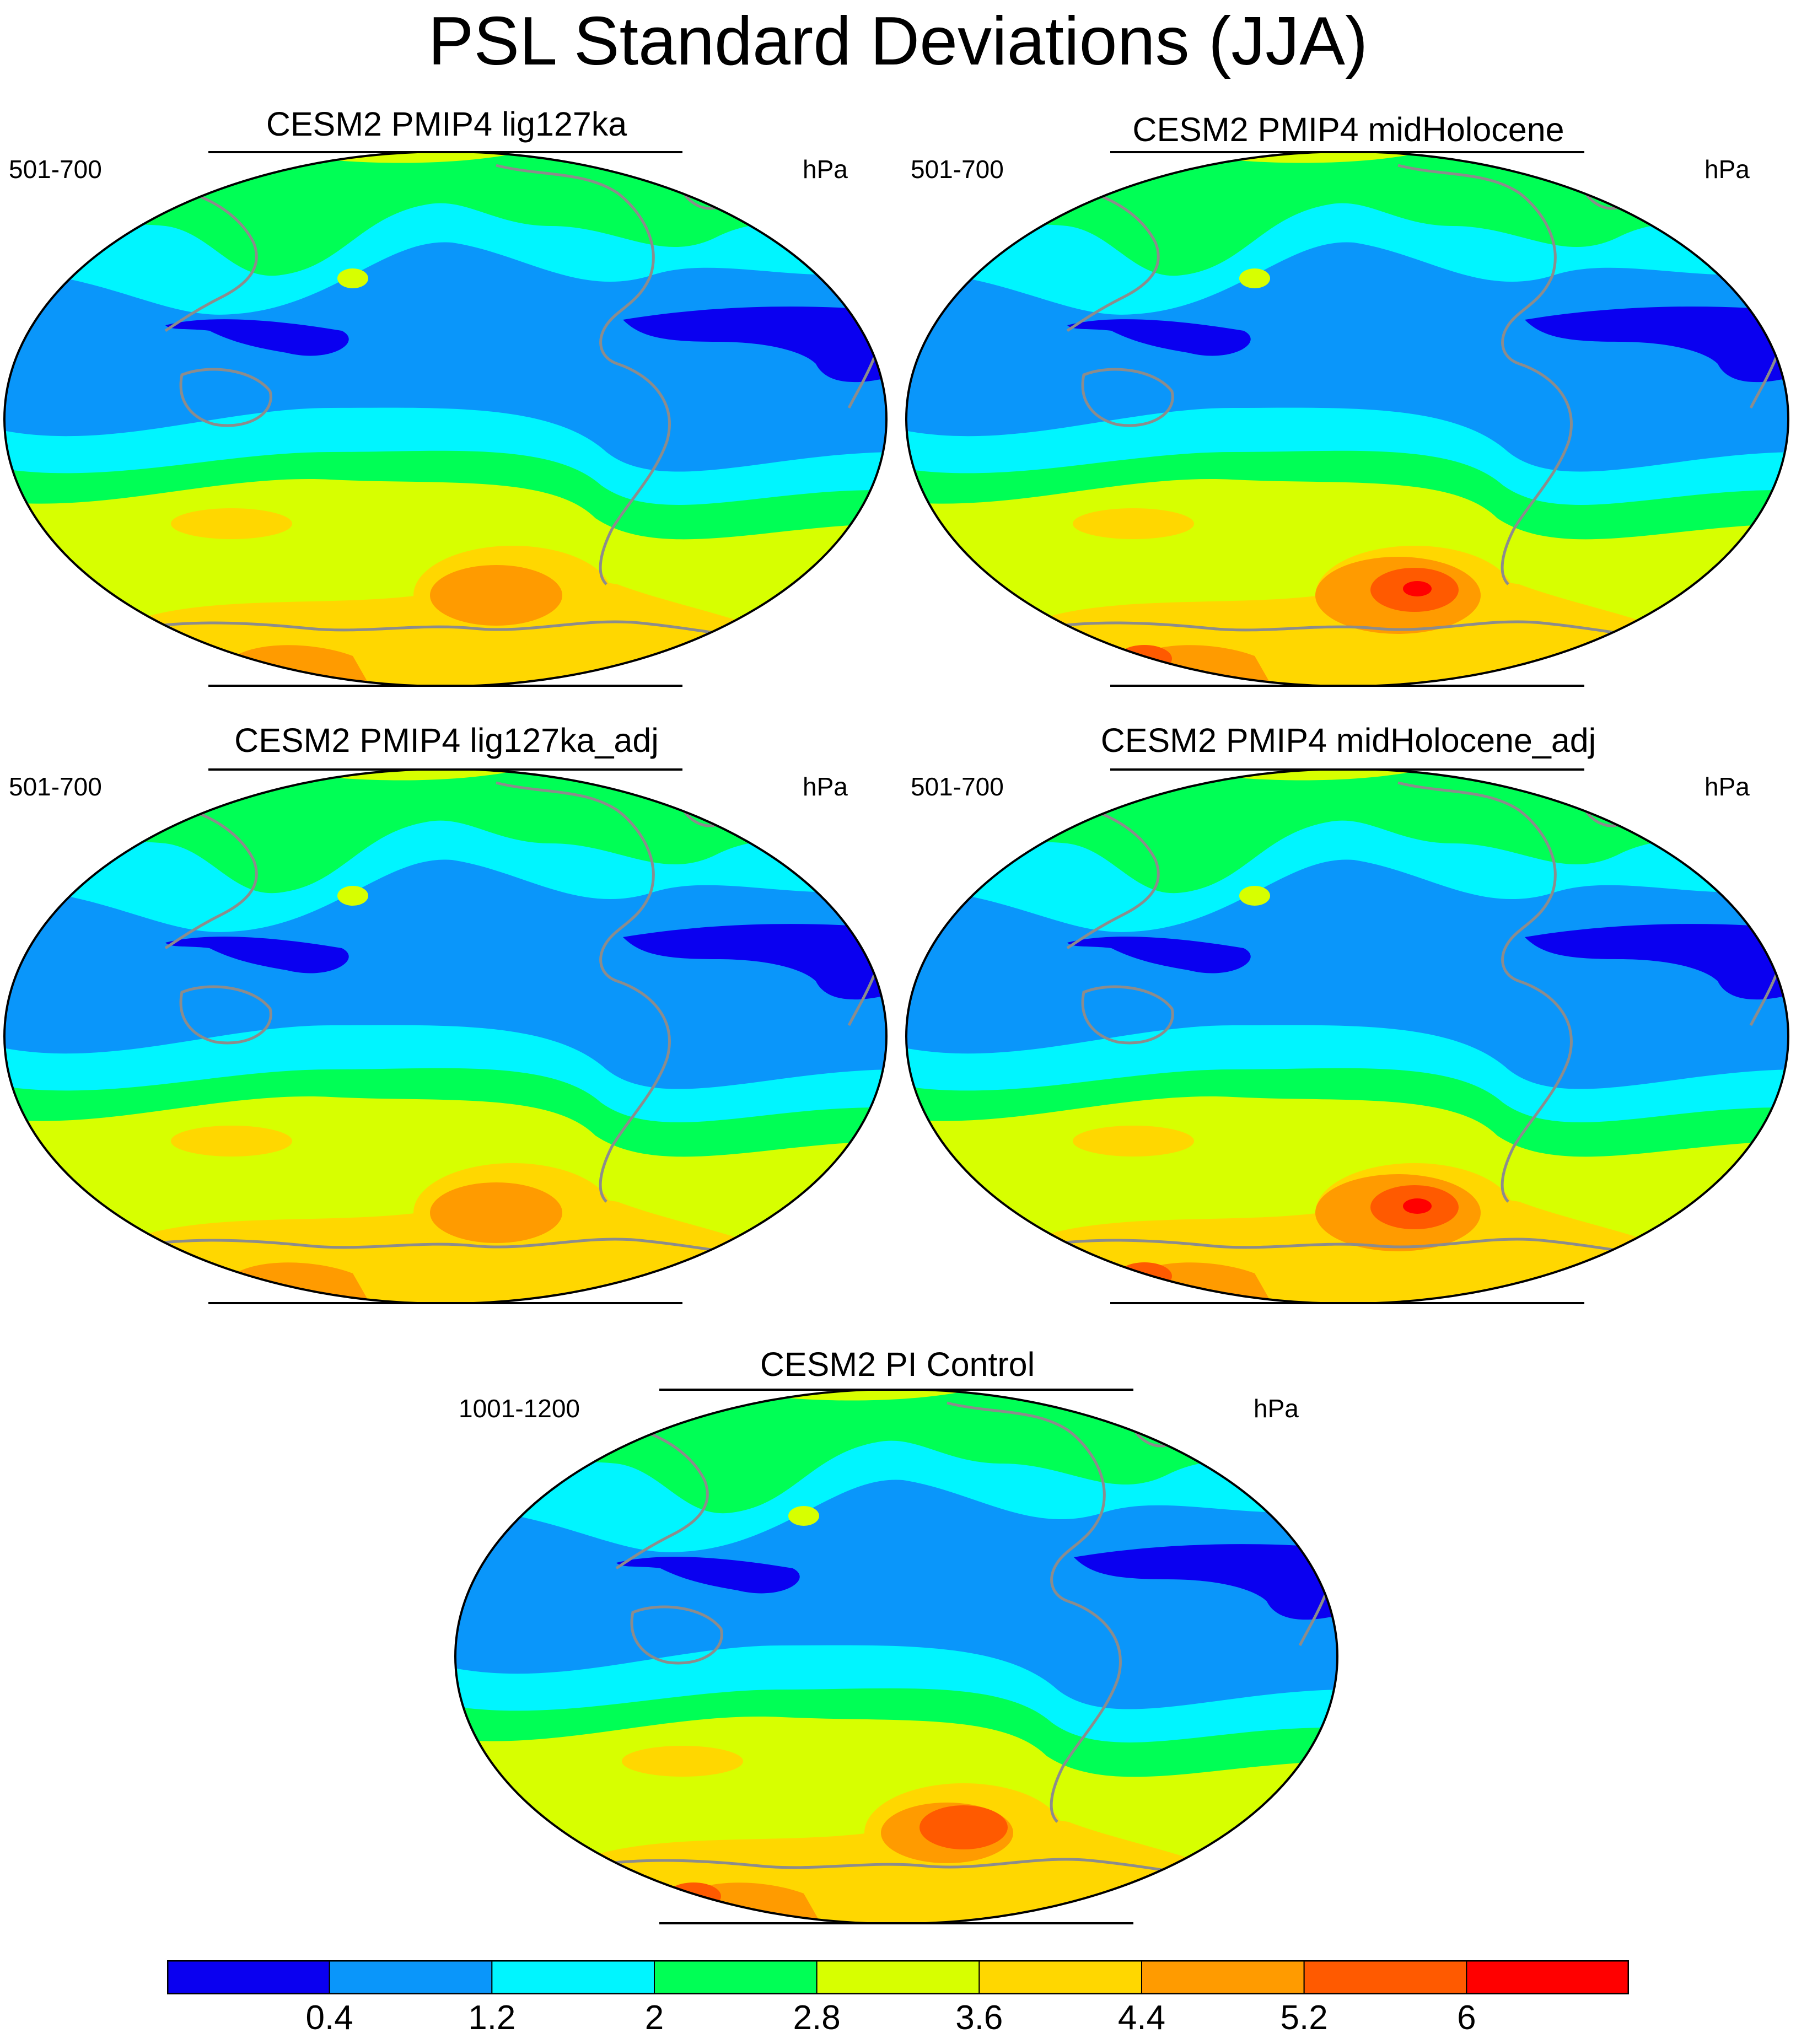 The width and height of the screenshot is (1796, 2044). Describe the element at coordinates (963, 1827) in the screenshot. I see `field-darkorange-core` at that location.